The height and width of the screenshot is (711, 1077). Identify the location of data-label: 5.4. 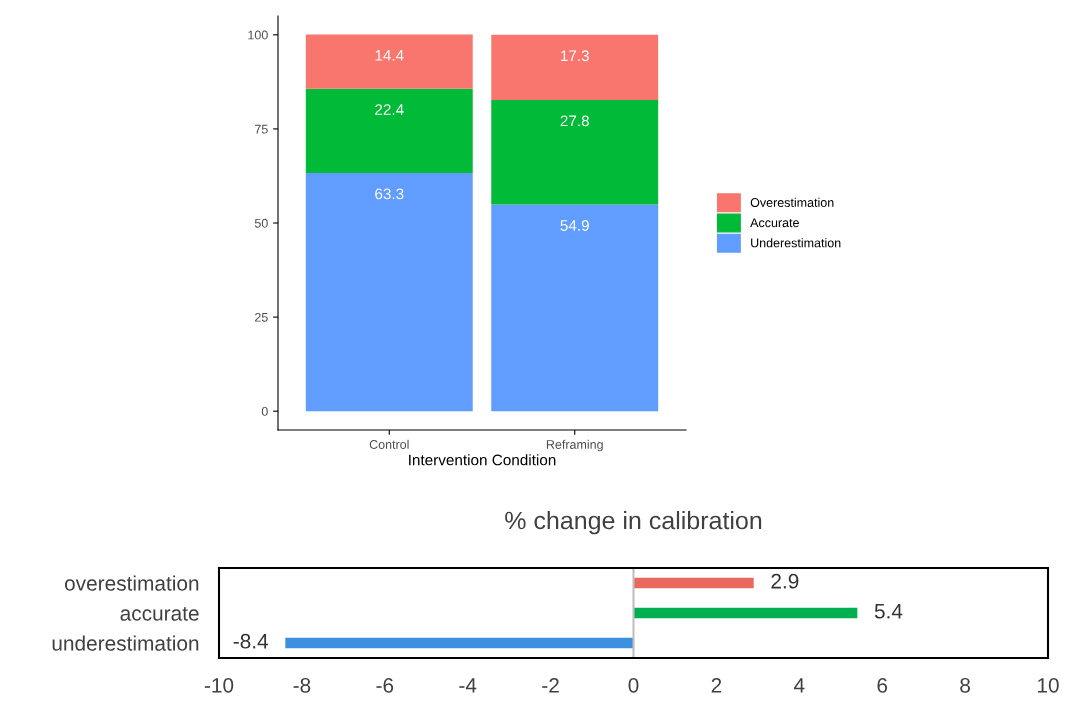
(888, 611).